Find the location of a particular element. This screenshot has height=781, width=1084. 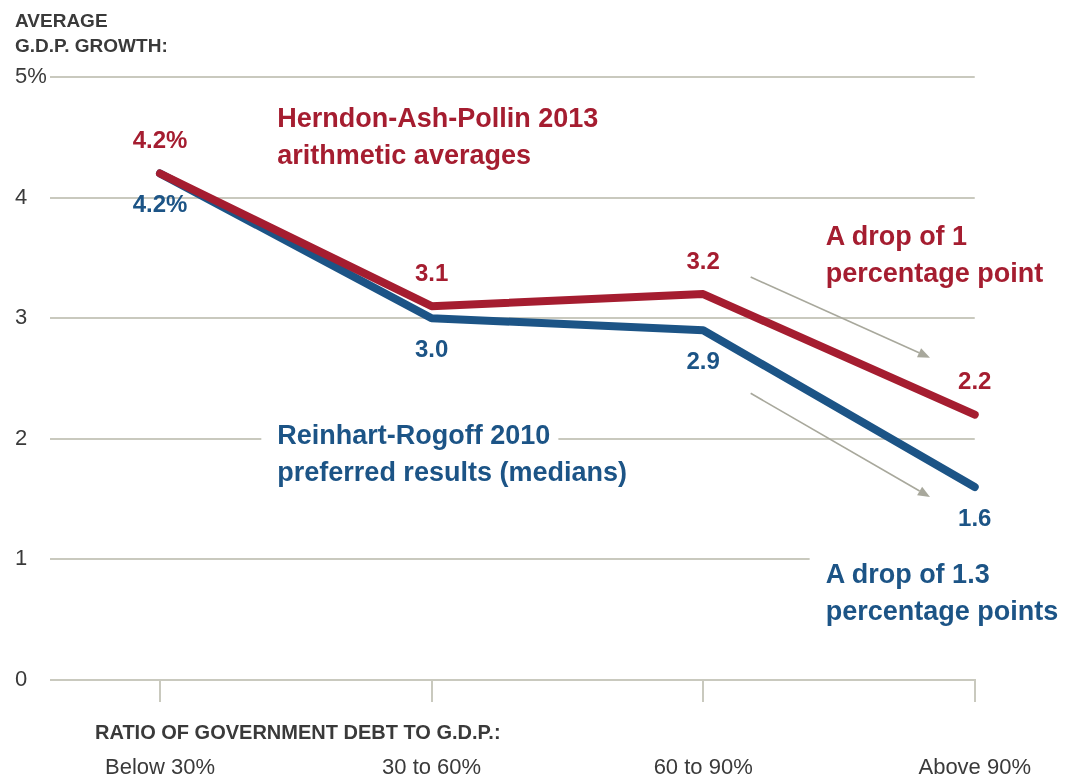

y-tick-label: 0 is located at coordinates (21, 679).